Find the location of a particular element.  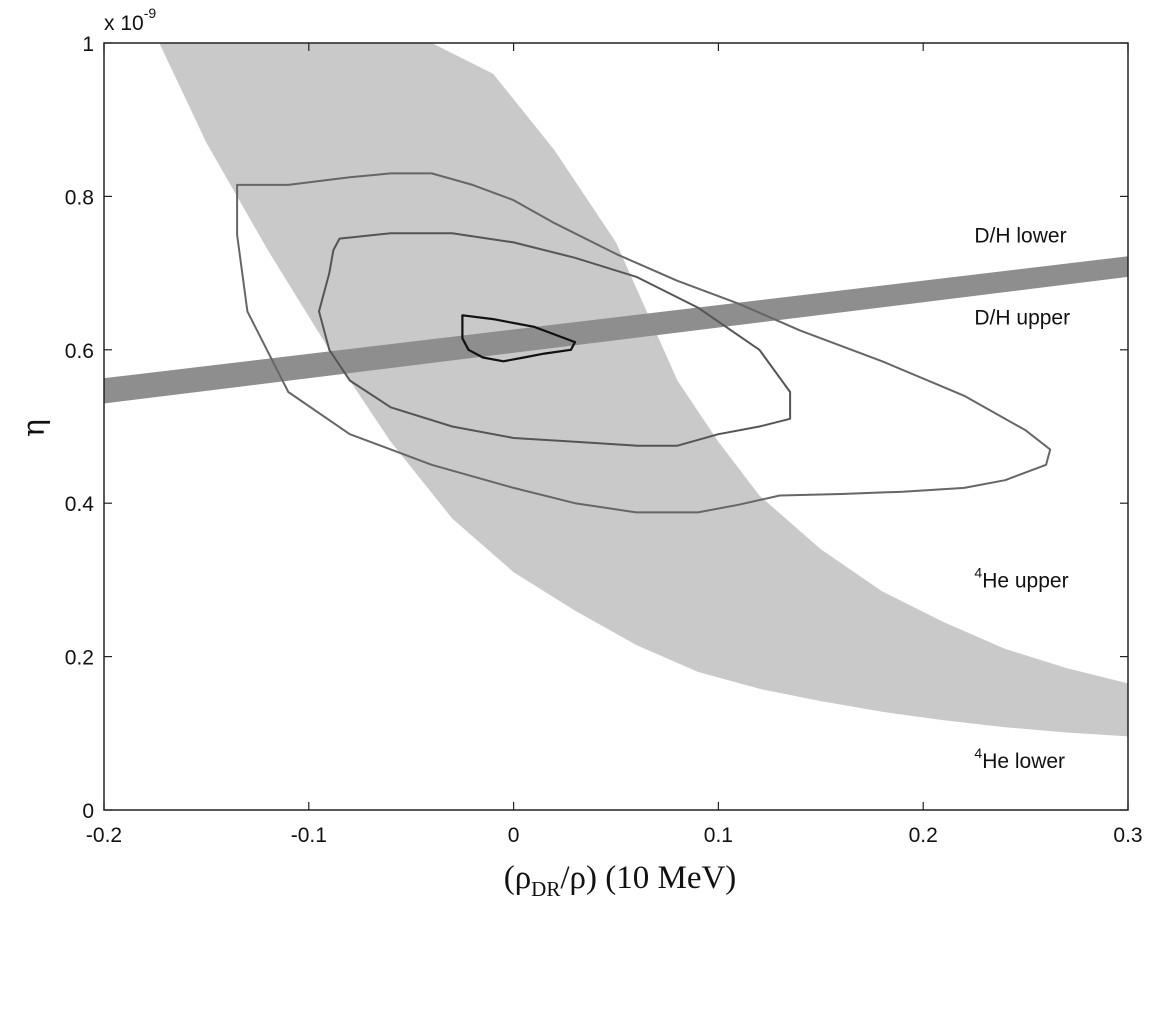

x-tick-label-3: 0.1 is located at coordinates (718, 835).